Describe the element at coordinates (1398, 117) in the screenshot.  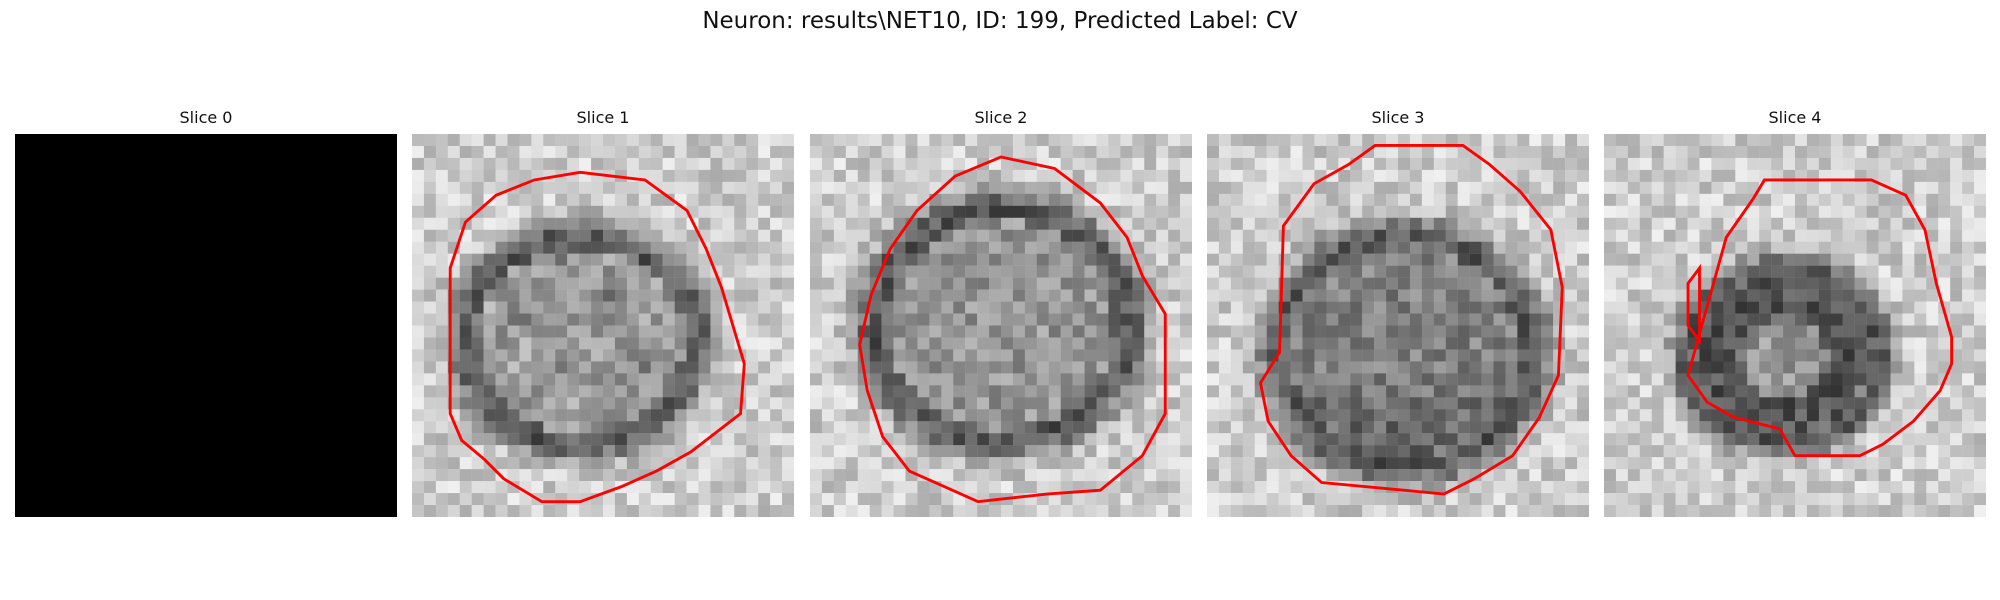
I see `slice-title: Slice 3` at that location.